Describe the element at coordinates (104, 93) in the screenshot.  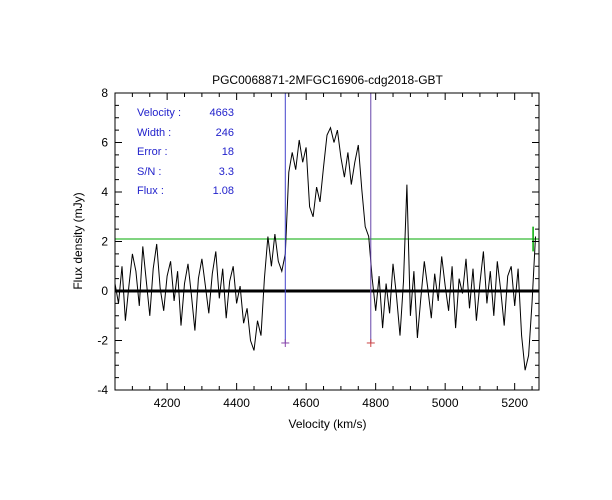
I see `y-tick-label: 8` at that location.